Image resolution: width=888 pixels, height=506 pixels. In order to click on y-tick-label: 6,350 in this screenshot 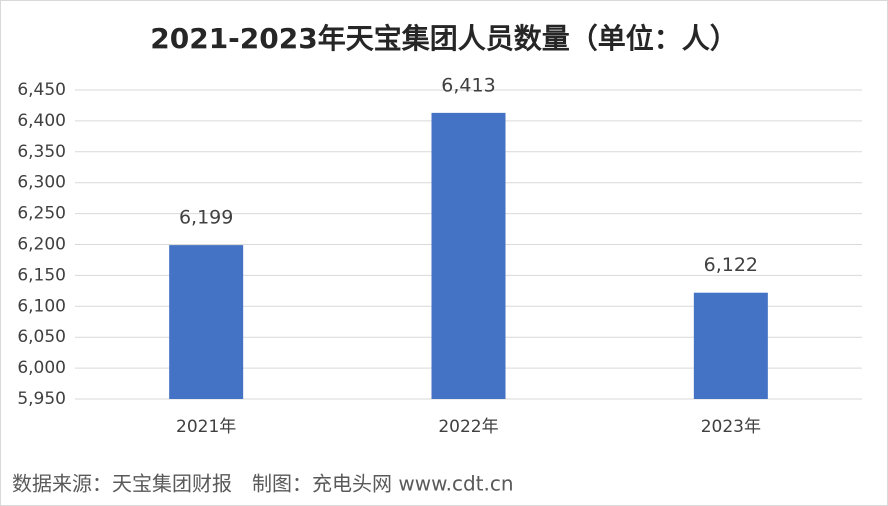, I will do `click(41, 152)`.